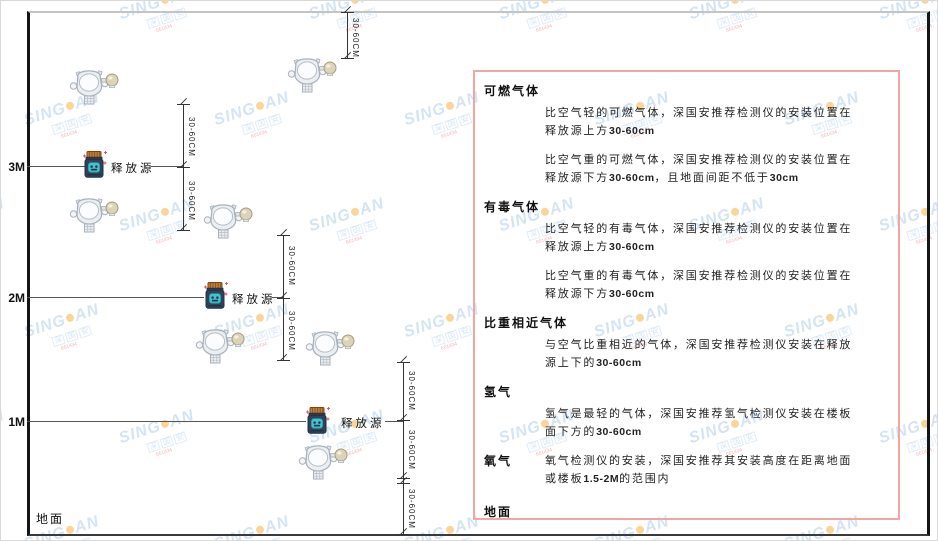 The image size is (938, 541). I want to click on guide-paragraph: 氧气检测仪的安装，深国安推荐其安装高度在距离地面或楼板1.5-2M的范围内, so click(699, 470).